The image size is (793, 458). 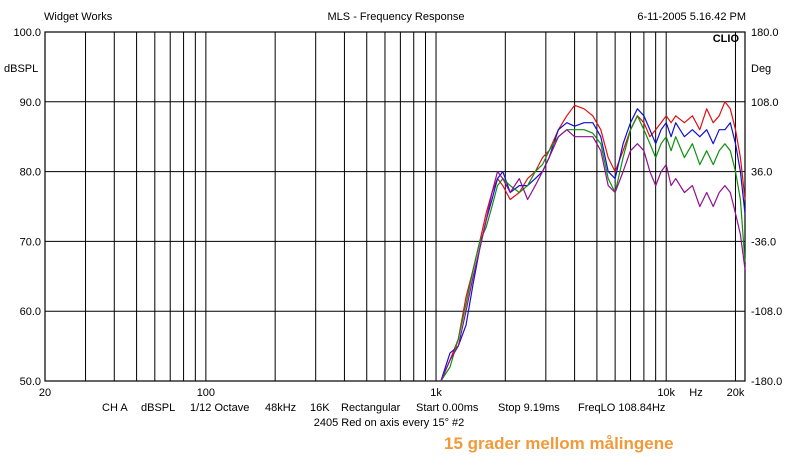 What do you see at coordinates (78, 17) in the screenshot?
I see `header-left: Widget Works` at bounding box center [78, 17].